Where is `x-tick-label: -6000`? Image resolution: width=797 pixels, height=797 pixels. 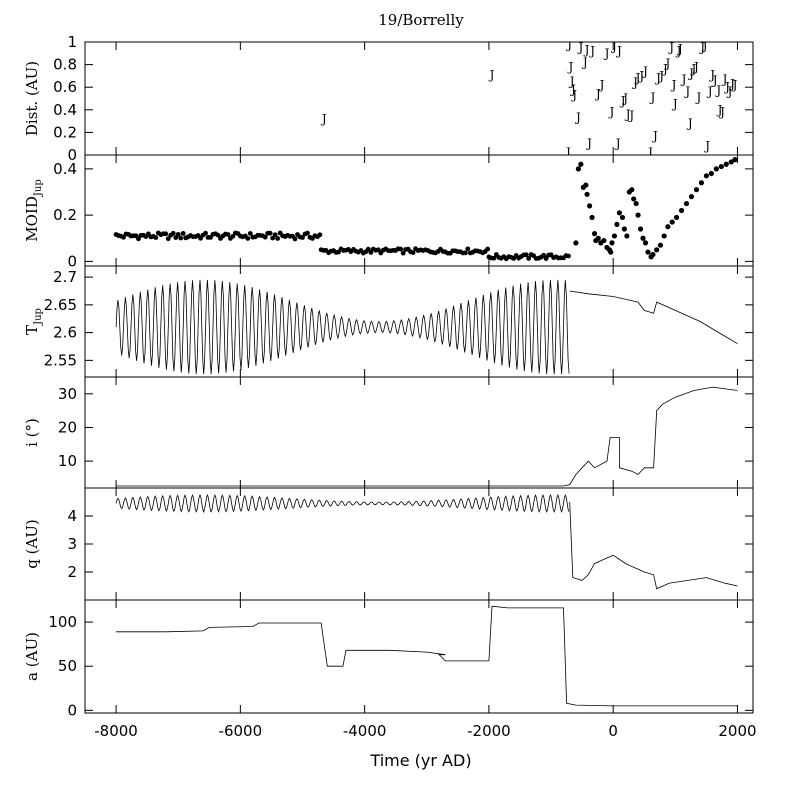 x-tick-label: -6000 is located at coordinates (241, 731).